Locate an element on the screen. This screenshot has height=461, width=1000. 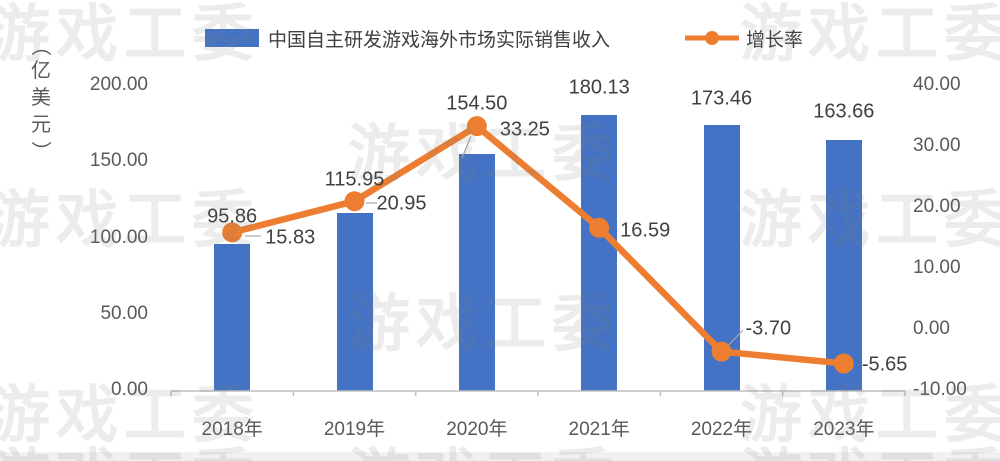
axis-title-char: 元 is located at coordinates (41, 125).